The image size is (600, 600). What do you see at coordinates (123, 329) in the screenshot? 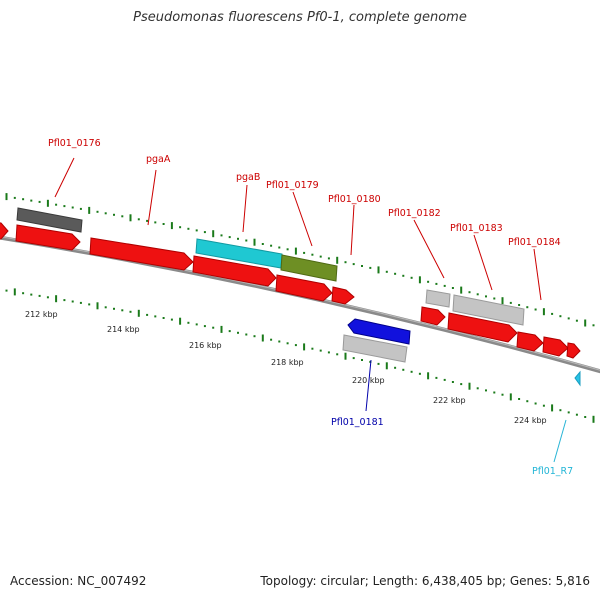
I see `scale-label: 214 kbp` at bounding box center [123, 329].